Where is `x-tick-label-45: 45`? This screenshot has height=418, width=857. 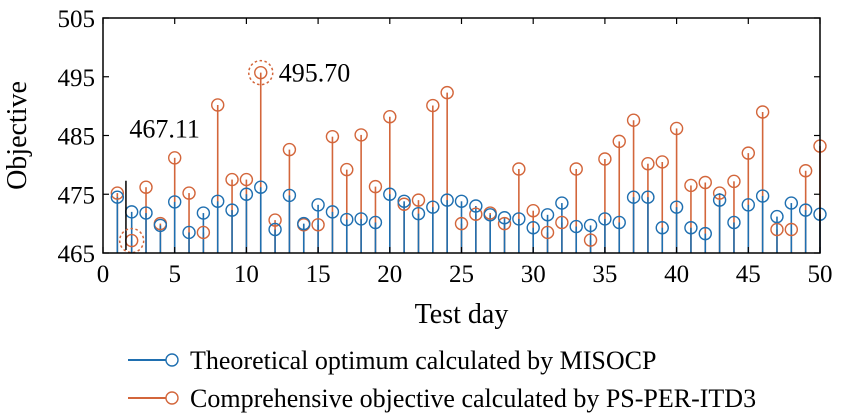 x-tick-label-45: 45 is located at coordinates (748, 274).